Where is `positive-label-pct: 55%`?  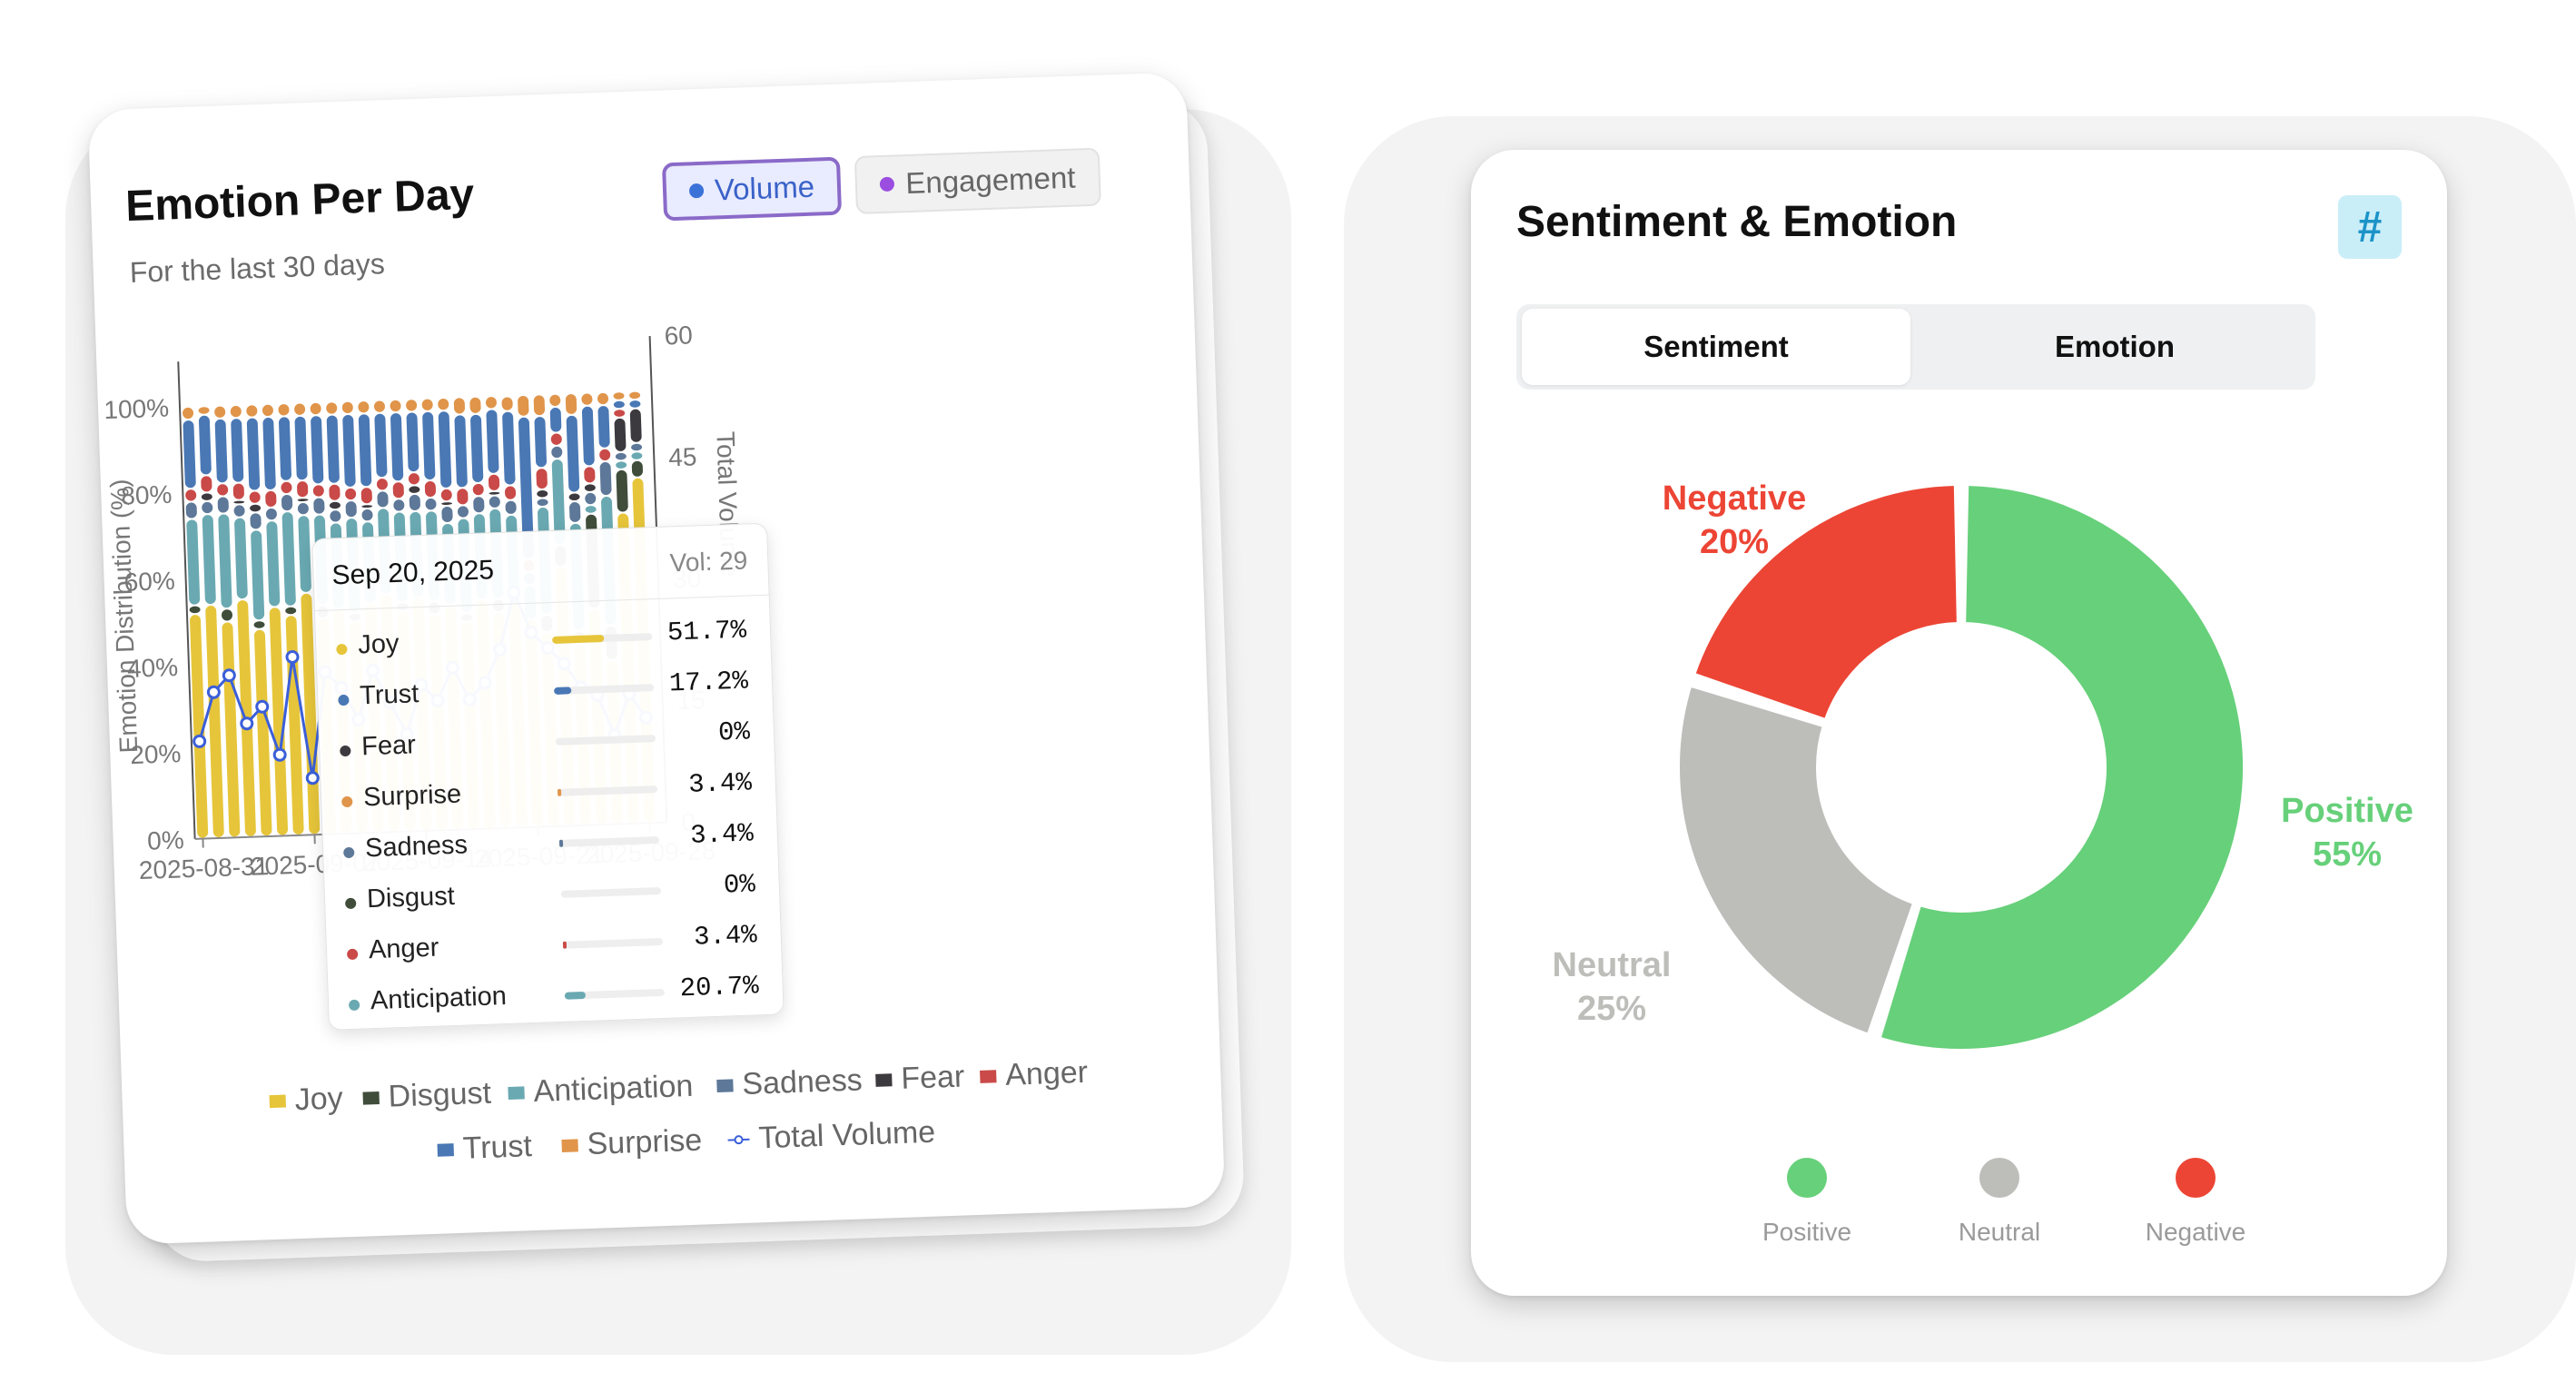
positive-label-pct: 55% is located at coordinates (2347, 854).